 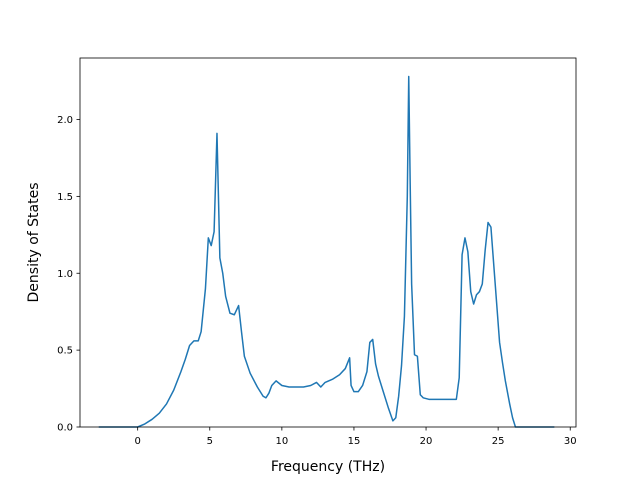 What do you see at coordinates (498, 441) in the screenshot?
I see `x-tick-label: 25` at bounding box center [498, 441].